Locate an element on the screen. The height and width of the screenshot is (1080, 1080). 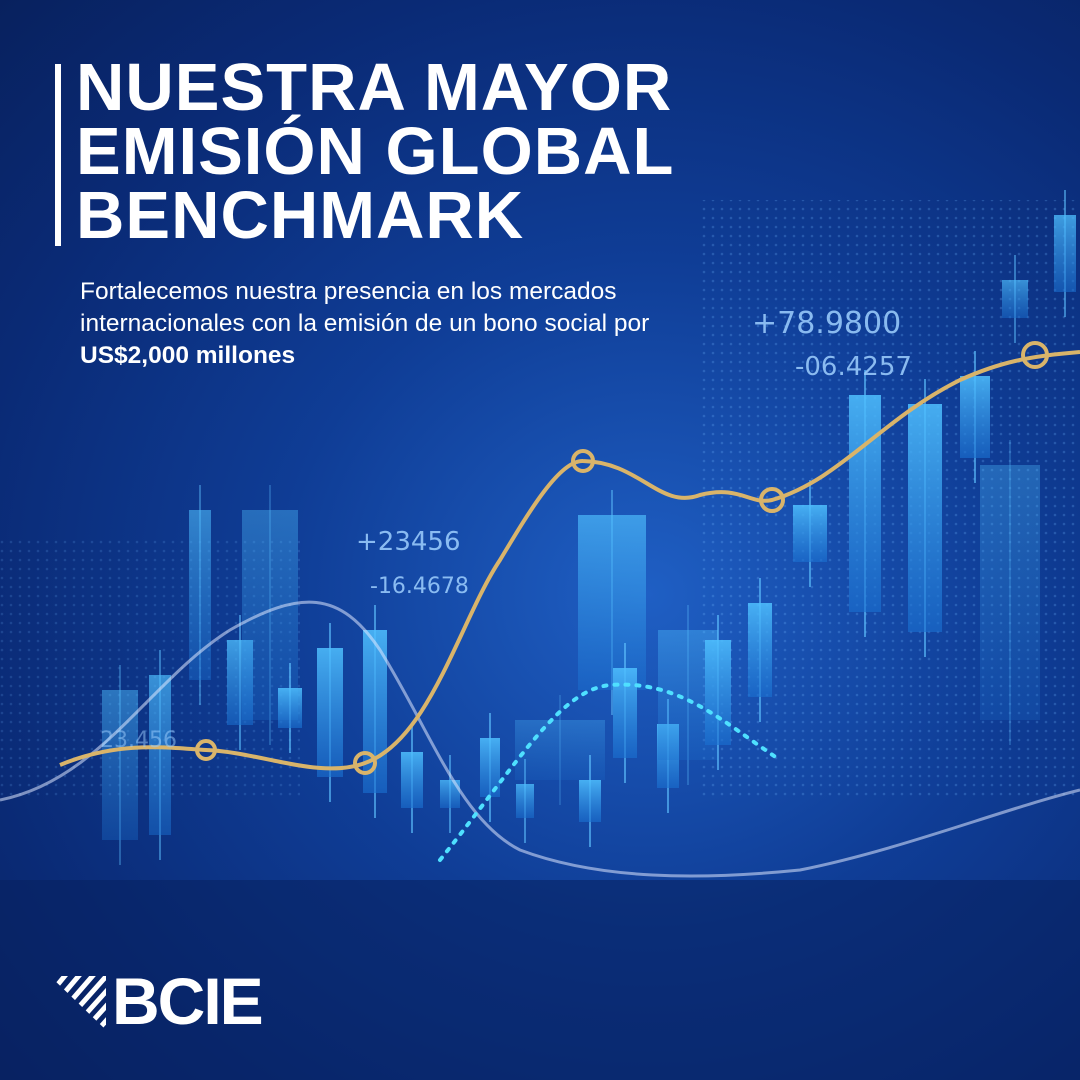
title-accent-bar is located at coordinates (58, 155).